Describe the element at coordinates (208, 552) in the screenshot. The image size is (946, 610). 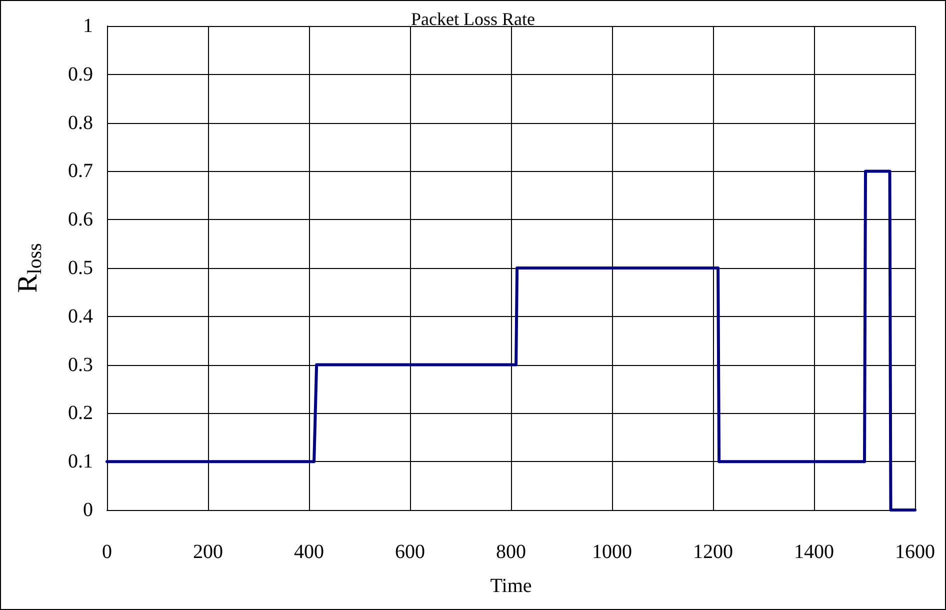
I see `x-tick-label: 200` at that location.